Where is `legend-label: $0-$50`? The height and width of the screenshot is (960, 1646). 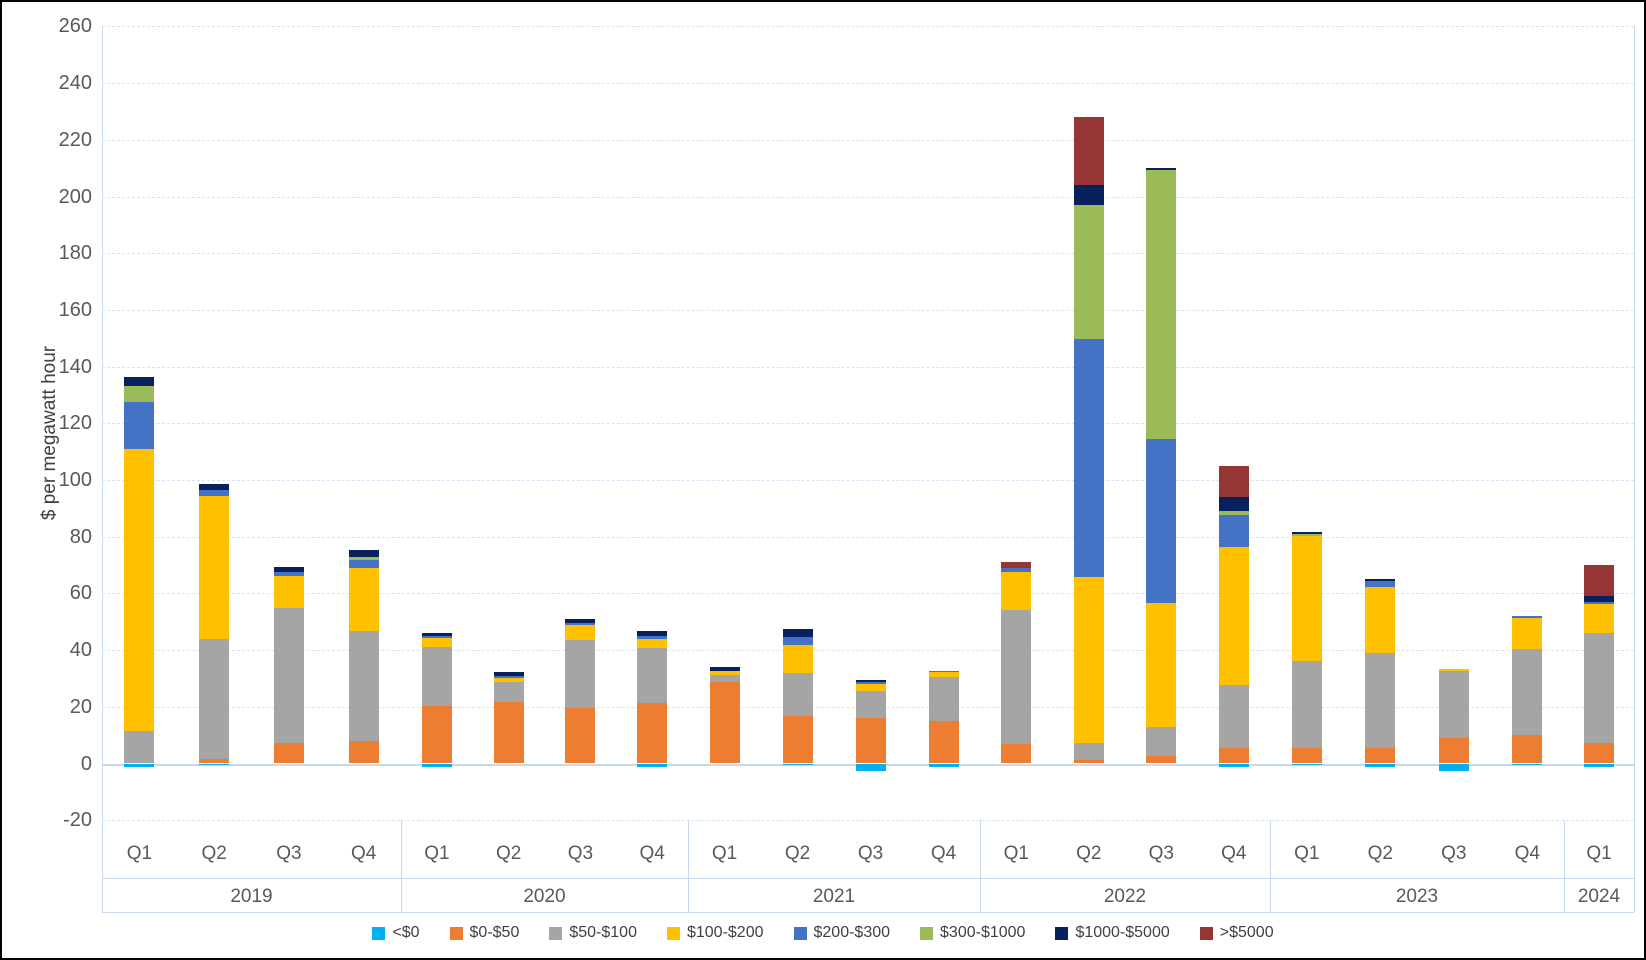
legend-label: $0-$50 is located at coordinates (494, 932).